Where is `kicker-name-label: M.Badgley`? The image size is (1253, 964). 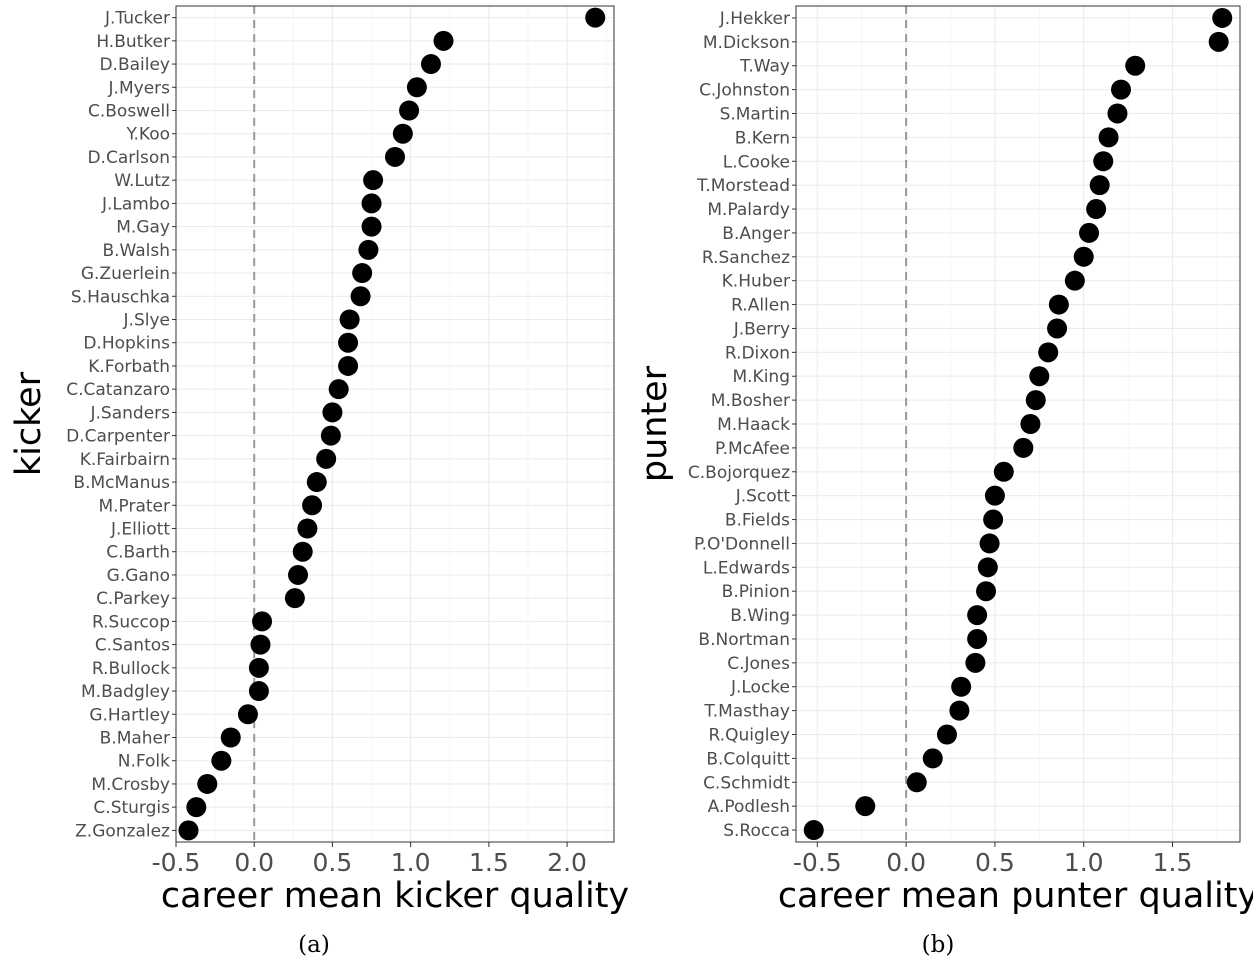 kicker-name-label: M.Badgley is located at coordinates (125, 692).